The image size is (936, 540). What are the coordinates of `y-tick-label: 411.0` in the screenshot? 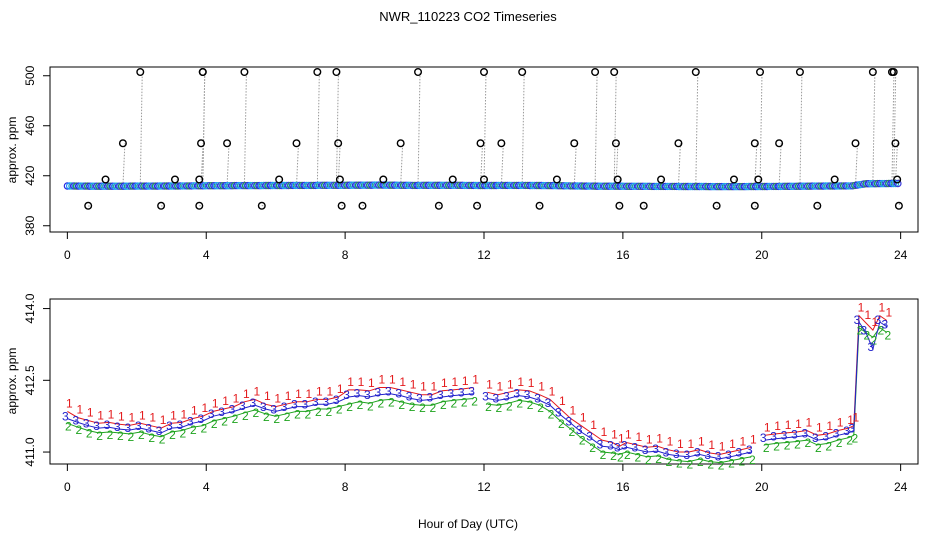 It's located at (30, 451).